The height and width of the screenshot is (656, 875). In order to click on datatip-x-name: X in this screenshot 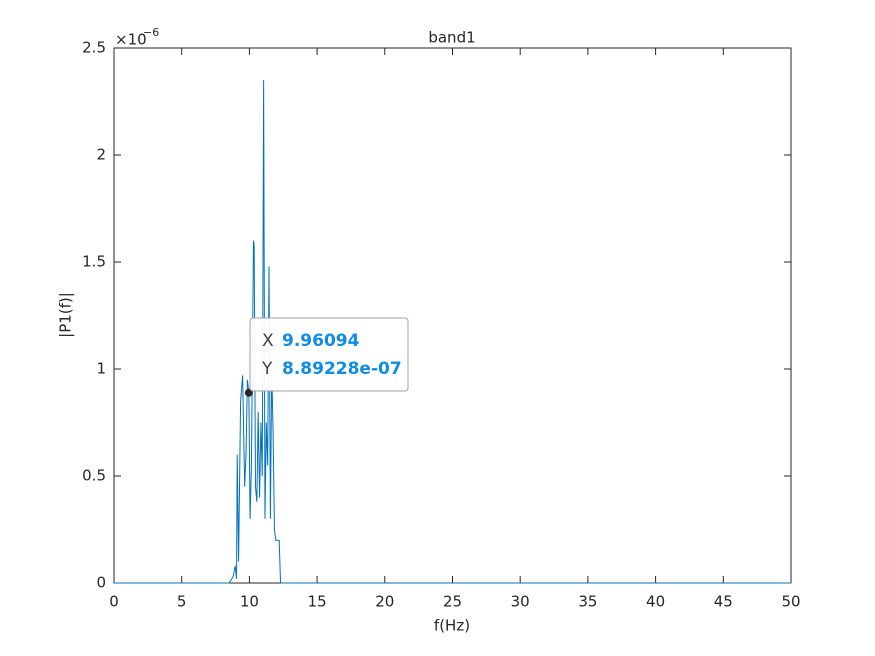, I will do `click(268, 341)`.